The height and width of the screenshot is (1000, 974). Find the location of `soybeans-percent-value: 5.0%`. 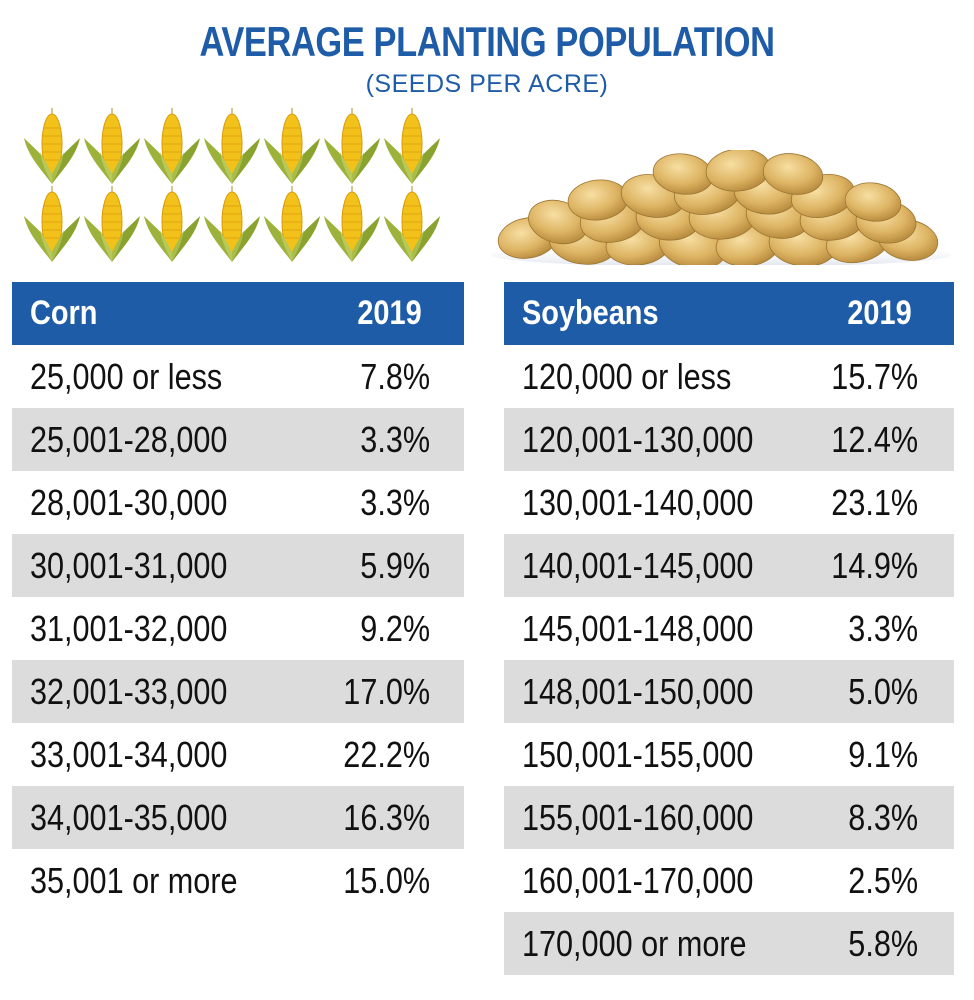

soybeans-percent-value: 5.0% is located at coordinates (883, 691).